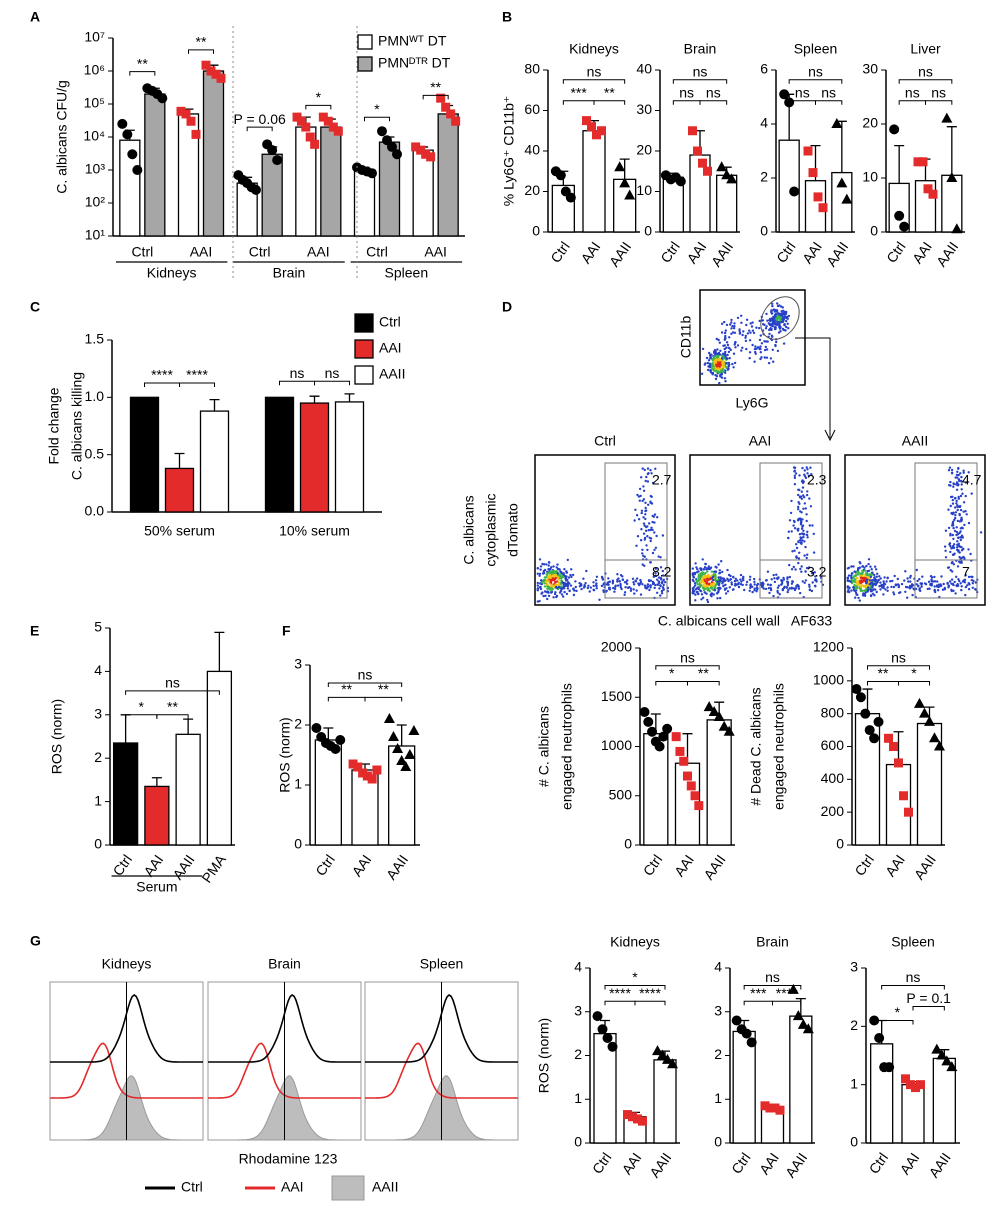 This screenshot has height=1225, width=994. What do you see at coordinates (833, 712) in the screenshot?
I see `y-tick-label: 800` at bounding box center [833, 712].